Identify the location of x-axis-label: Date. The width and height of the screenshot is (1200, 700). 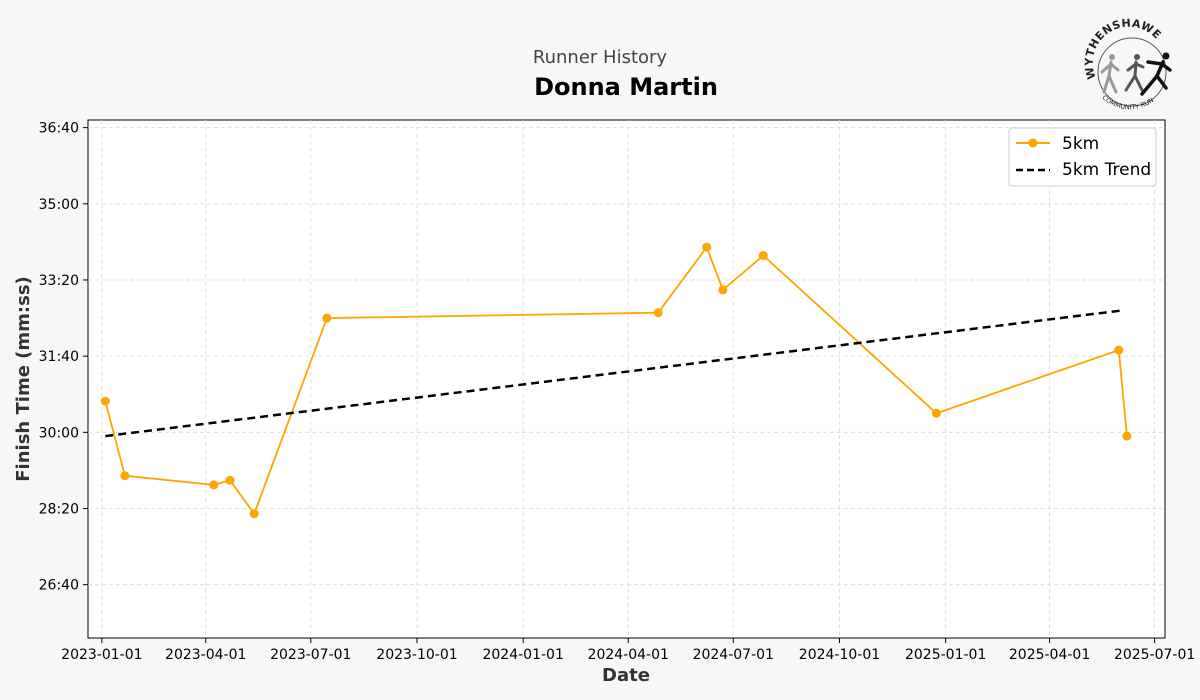
(626, 675).